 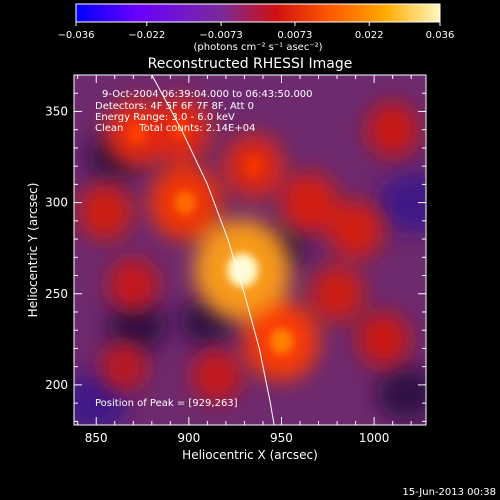 What do you see at coordinates (255, 31) in the screenshot?
I see `colorbar-ticks: −0.036 −0.022 −0.0073 0.0073 0.022 0.036` at bounding box center [255, 31].